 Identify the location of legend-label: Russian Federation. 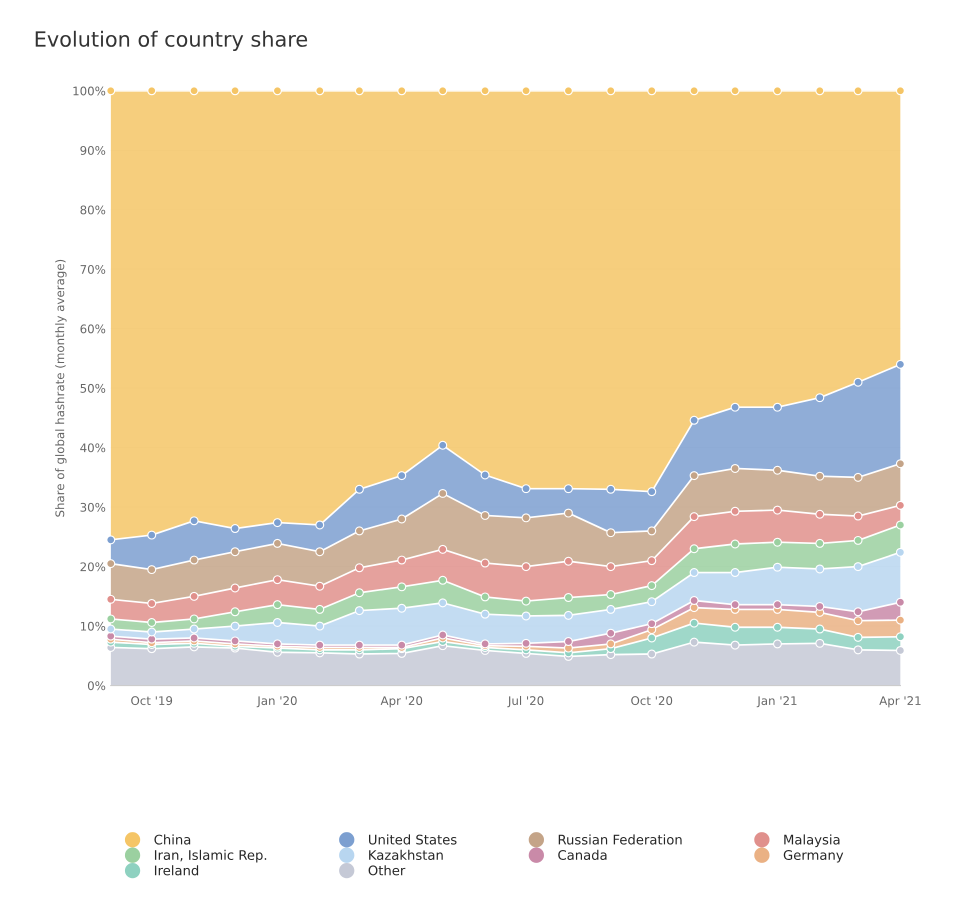
(620, 839).